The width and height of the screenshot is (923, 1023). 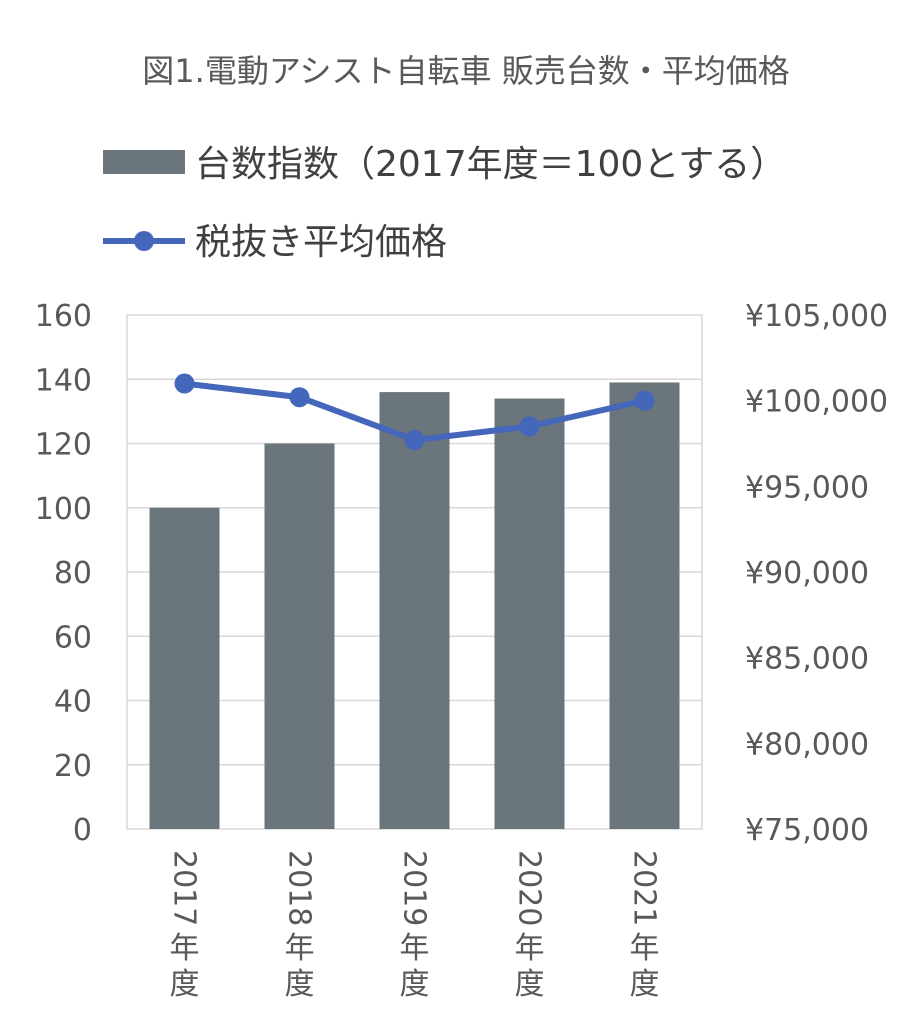 I want to click on right-tick-label: ¥105,000, so click(x=816, y=316).